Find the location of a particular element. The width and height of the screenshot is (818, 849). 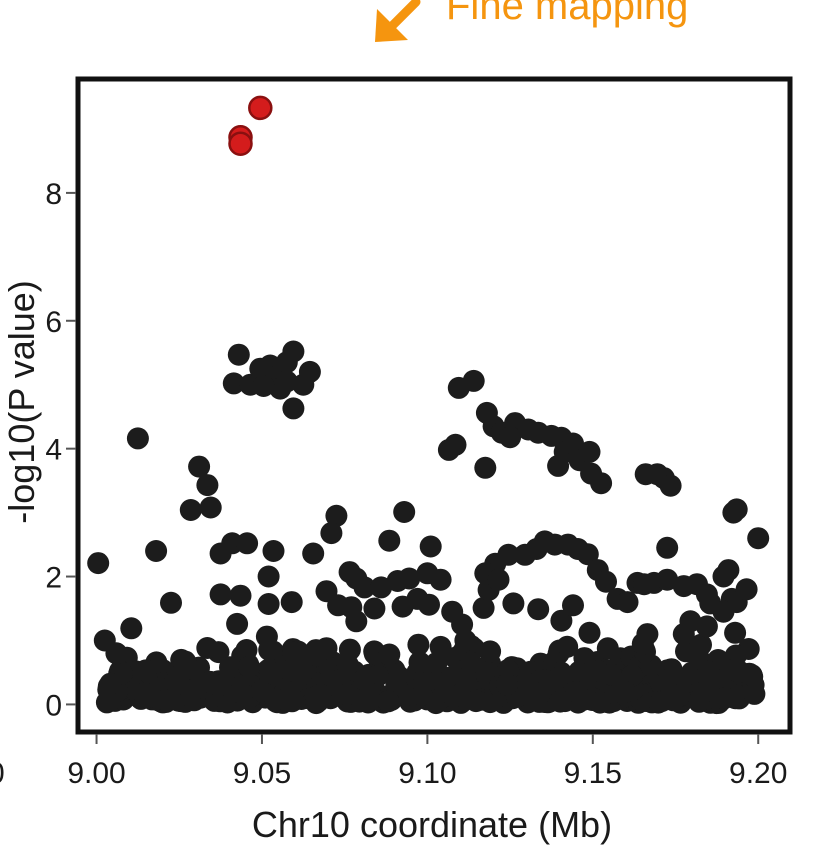

y-tick-label: 4 is located at coordinates (53, 450).